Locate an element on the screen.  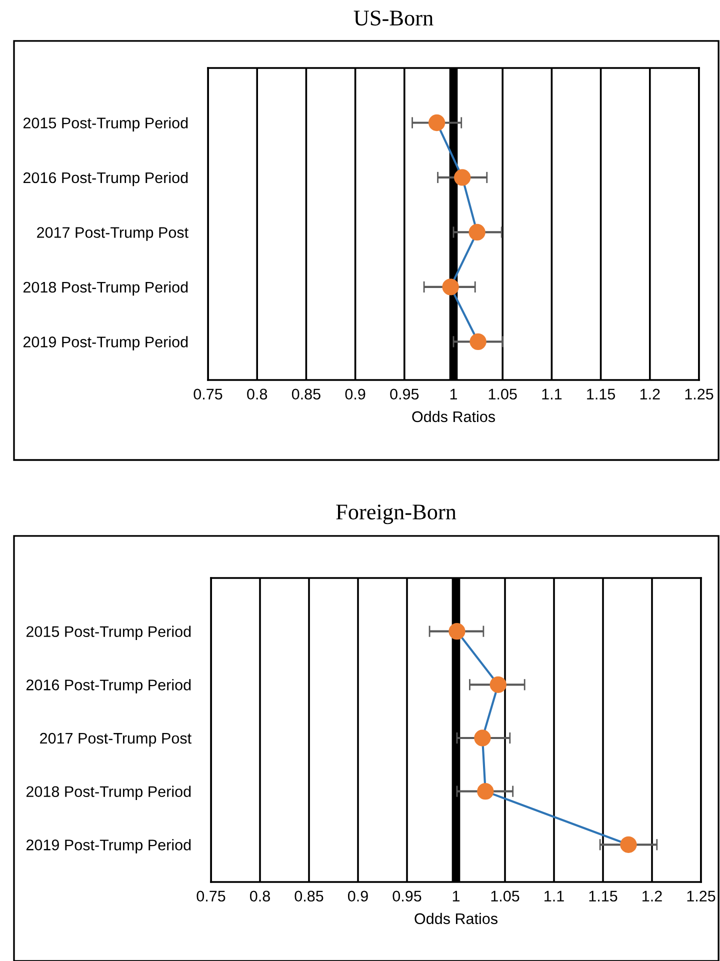
chart-title: Foreign-Born is located at coordinates (396, 514).